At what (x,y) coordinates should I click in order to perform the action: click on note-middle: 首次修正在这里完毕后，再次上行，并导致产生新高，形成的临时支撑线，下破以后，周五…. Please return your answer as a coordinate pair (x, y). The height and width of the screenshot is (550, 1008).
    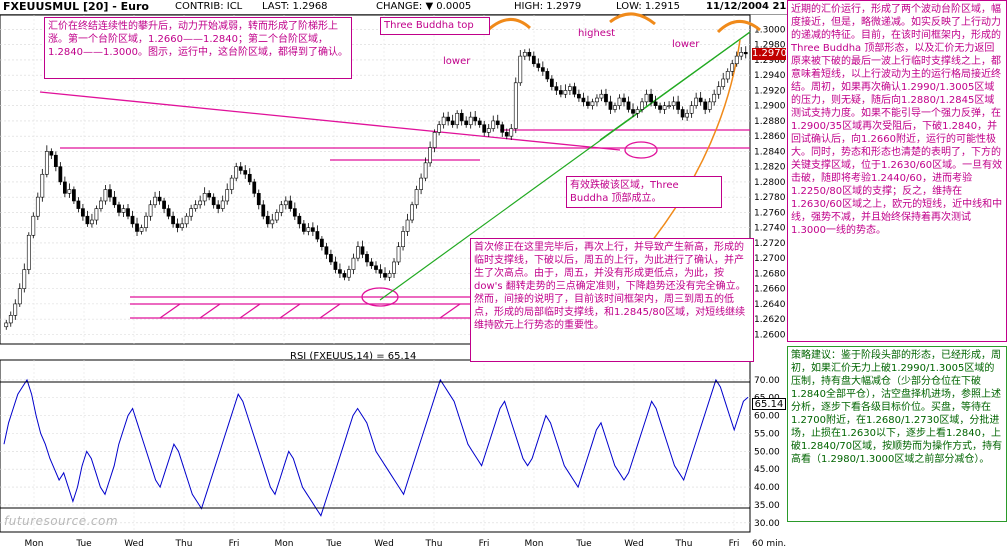
    Looking at the image, I should click on (612, 300).